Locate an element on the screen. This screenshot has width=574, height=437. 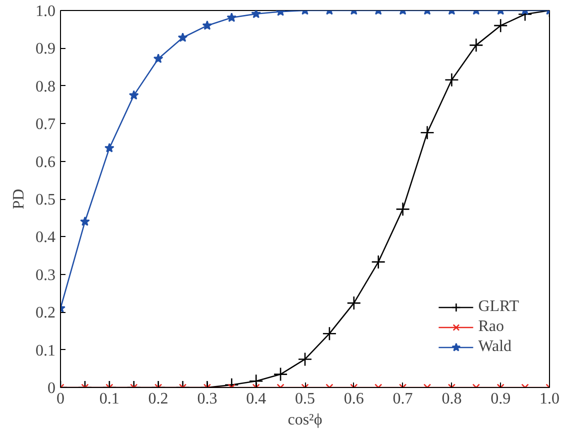
x-tick-label: 0.1 is located at coordinates (109, 399).